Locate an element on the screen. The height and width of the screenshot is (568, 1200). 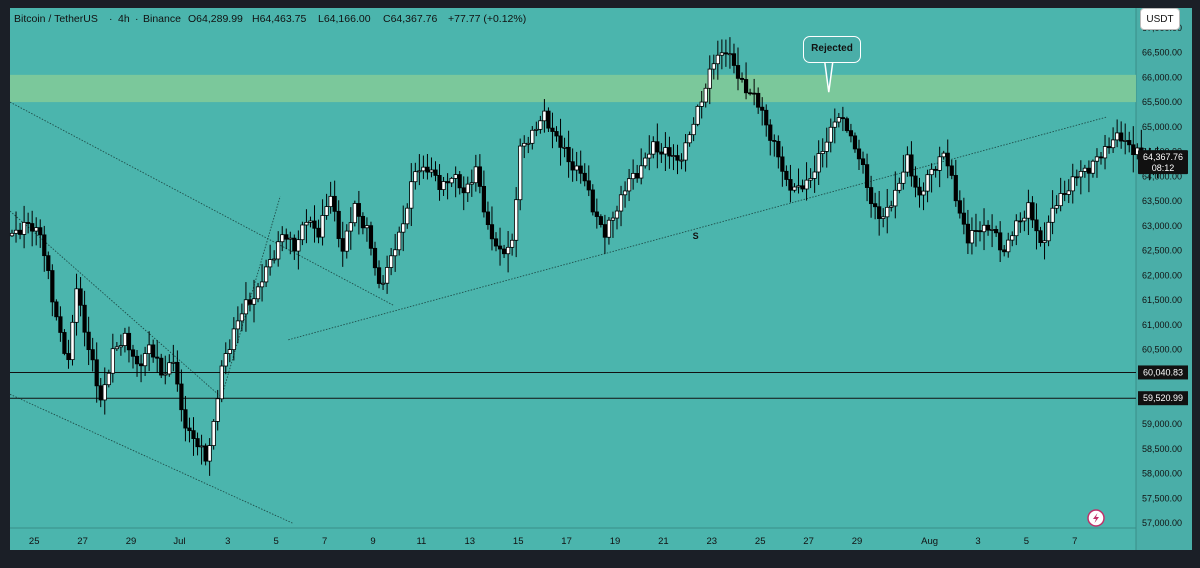
time-tick-label: 21 is located at coordinates (663, 541).